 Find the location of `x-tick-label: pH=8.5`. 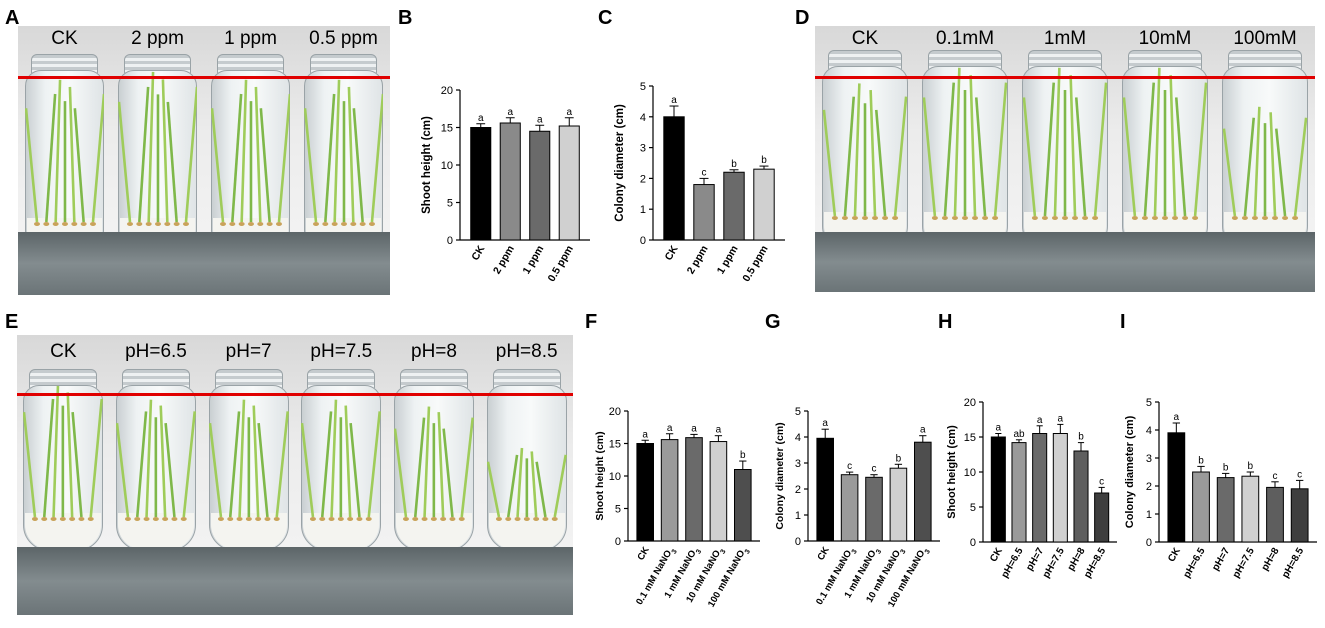

x-tick-label: pH=8.5 is located at coordinates (1293, 563).